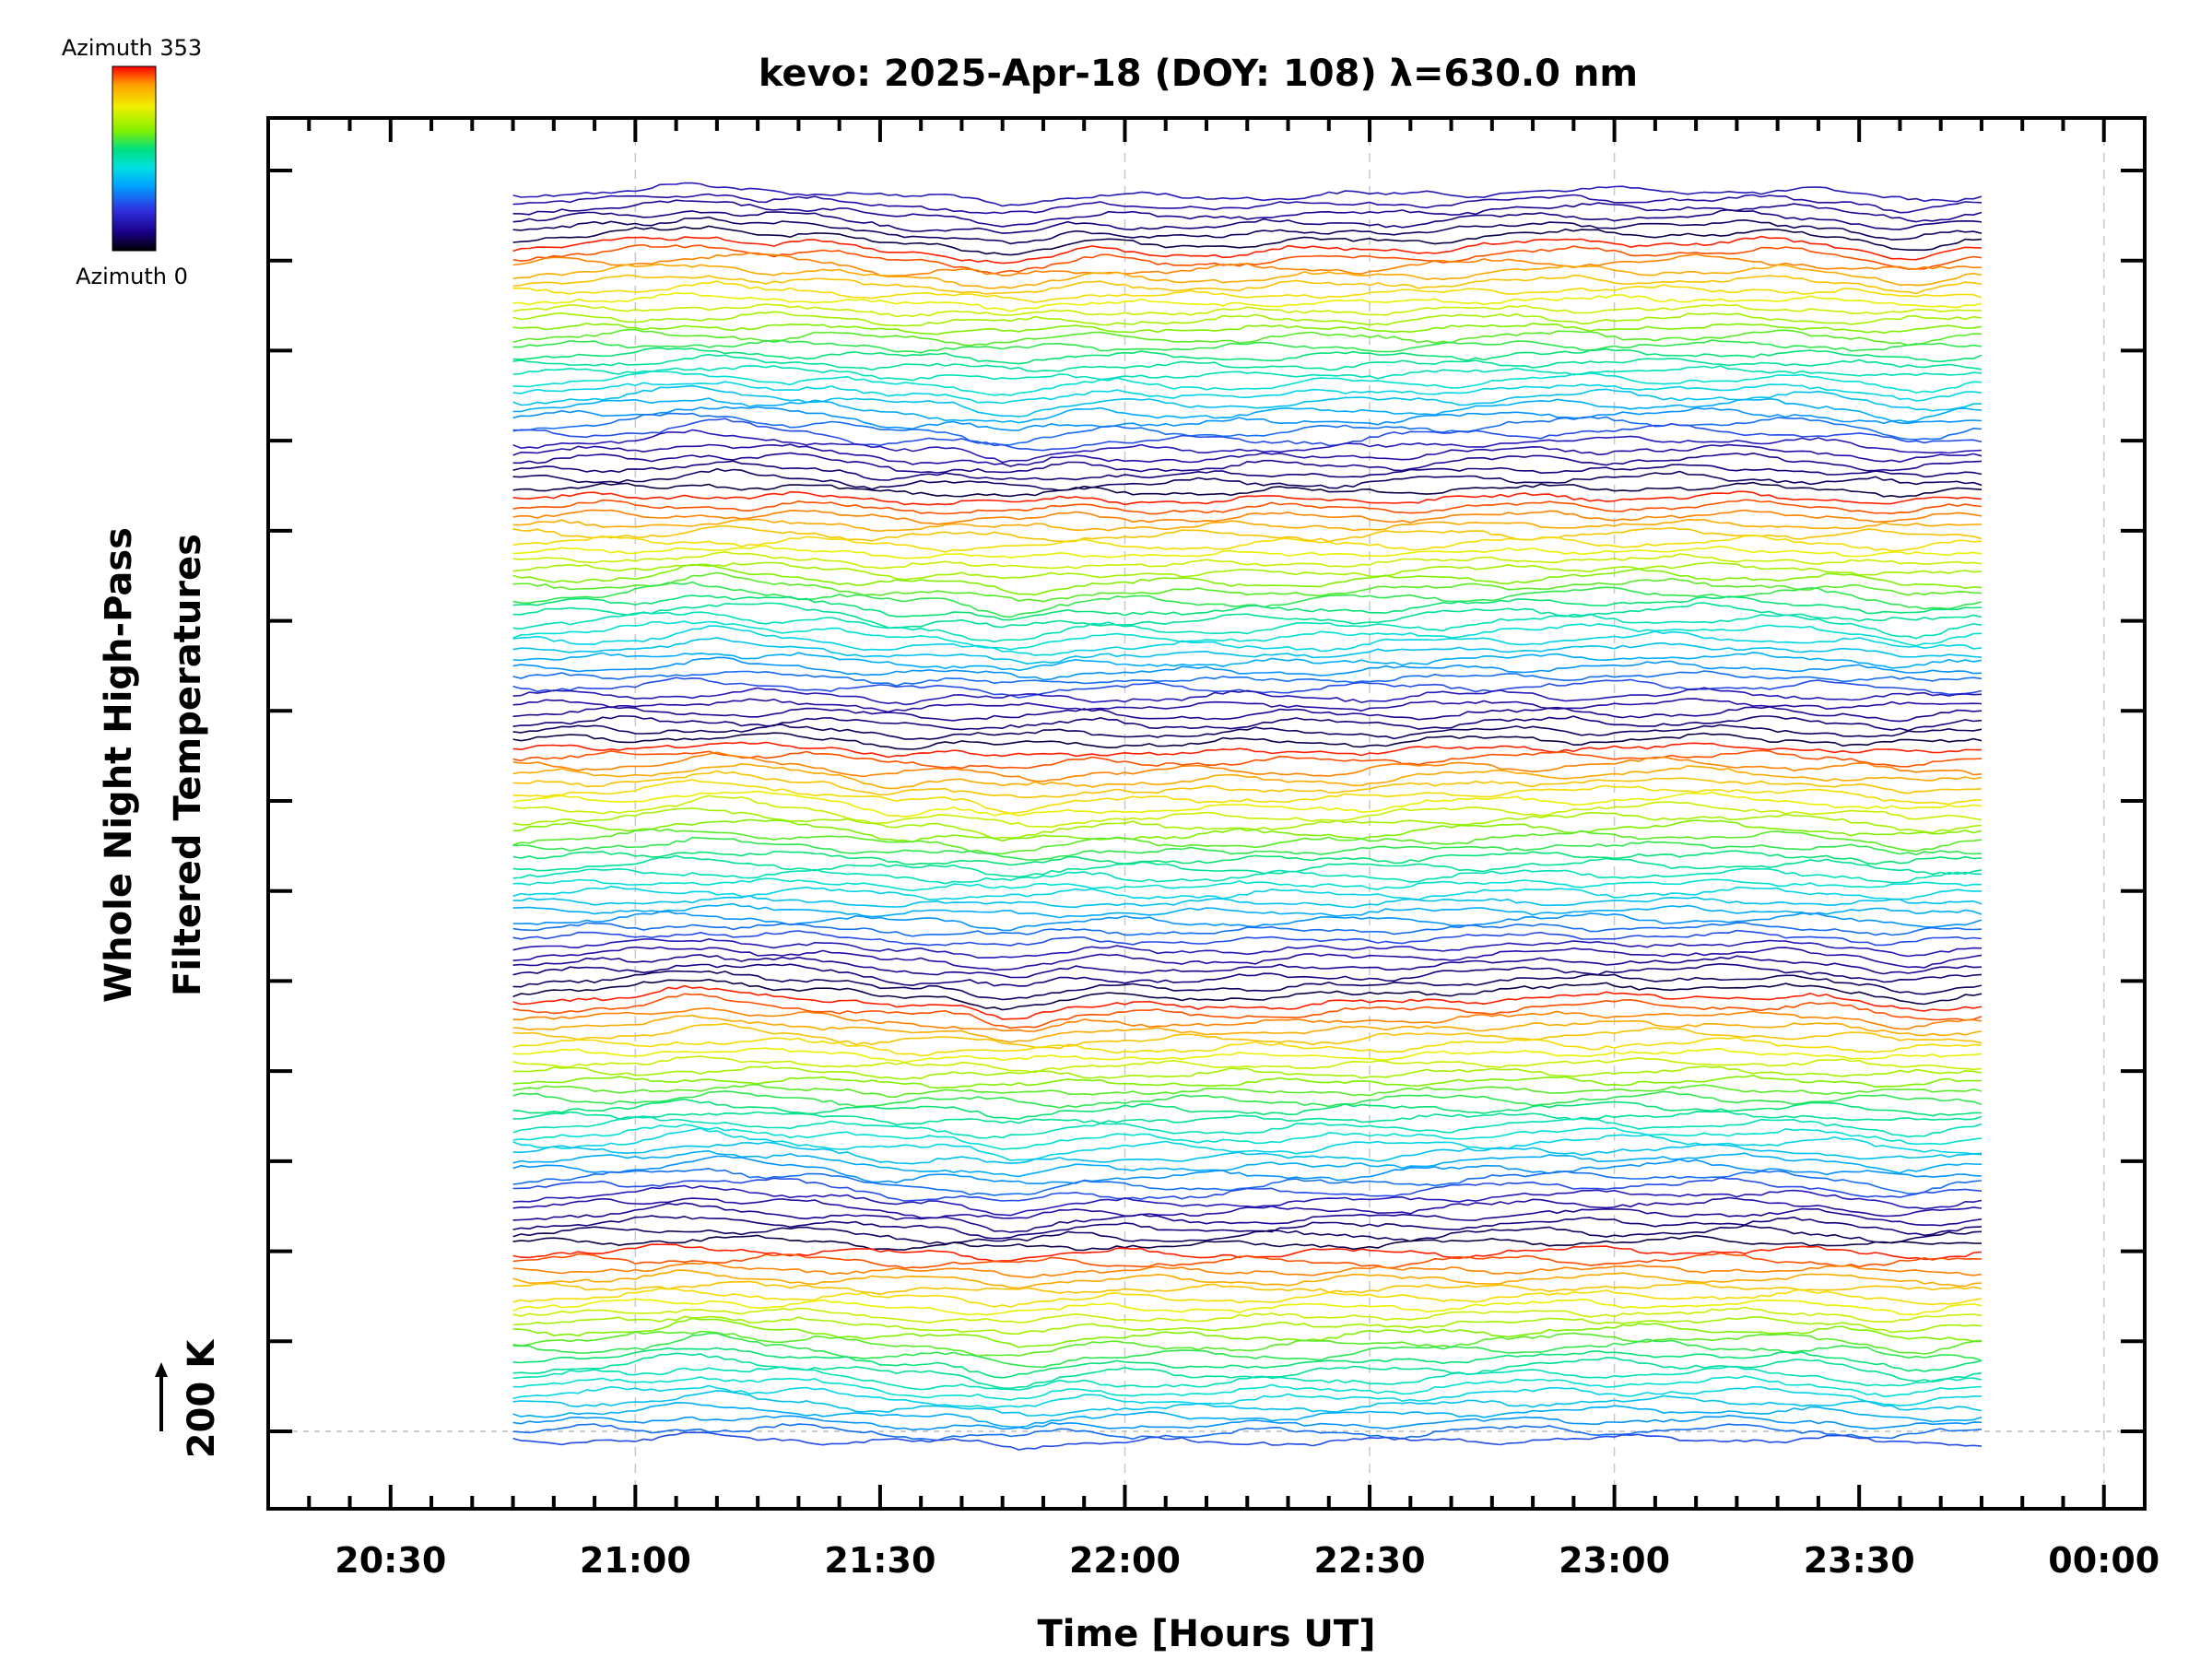  Describe the element at coordinates (134, 158) in the screenshot. I see `colorbar-gradient` at that location.